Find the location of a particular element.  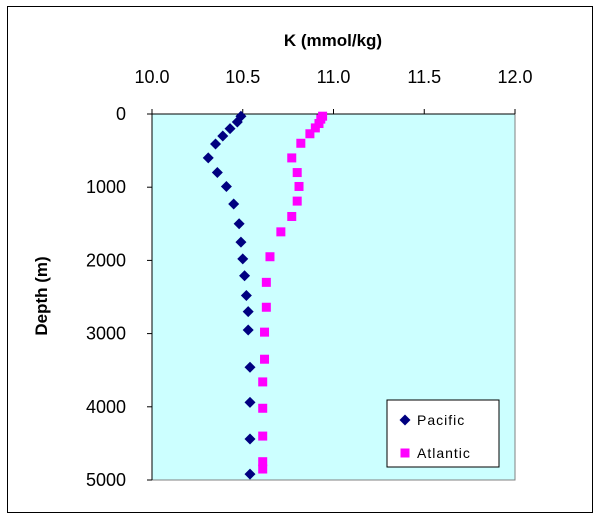

legend-label-pacific: Pacific is located at coordinates (441, 420).